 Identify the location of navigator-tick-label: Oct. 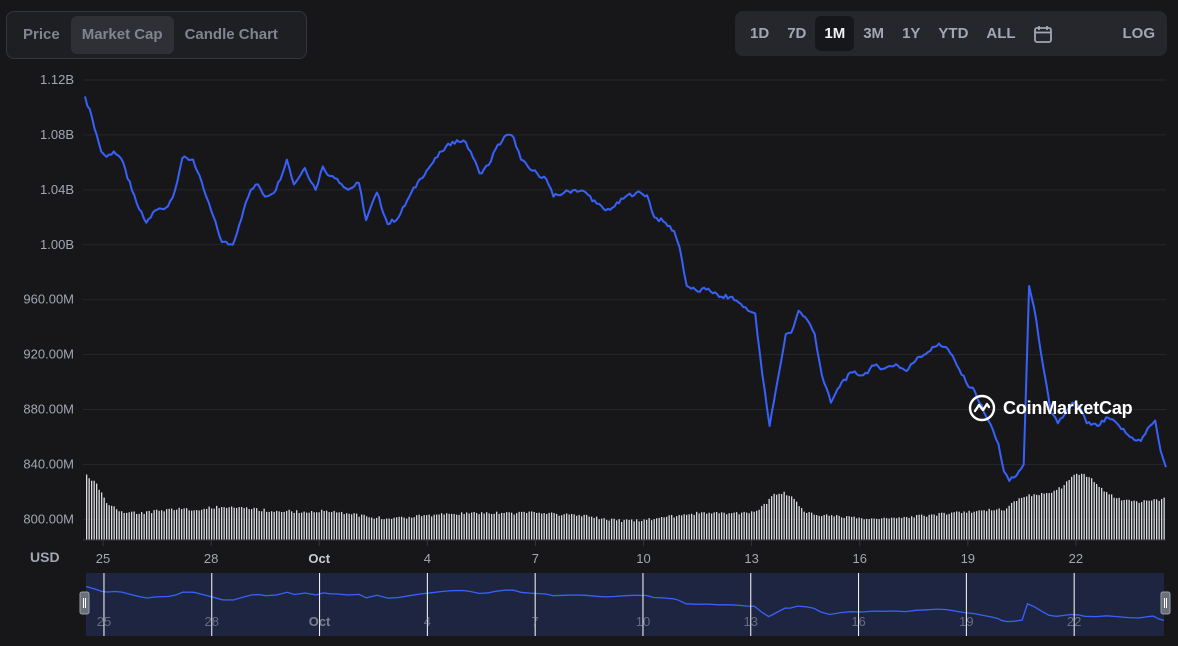
(320, 621).